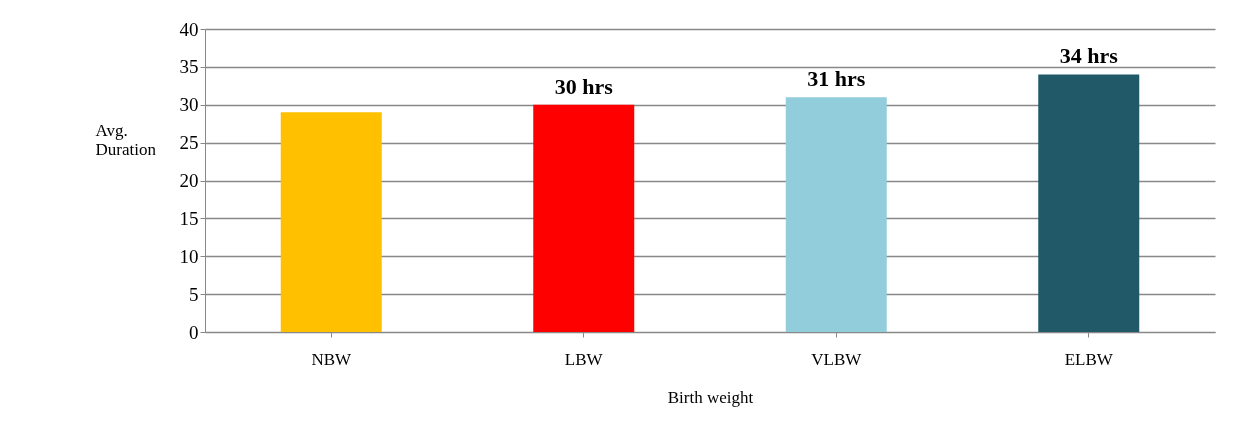 The height and width of the screenshot is (428, 1241). I want to click on data-label: 30 hrs, so click(584, 86).